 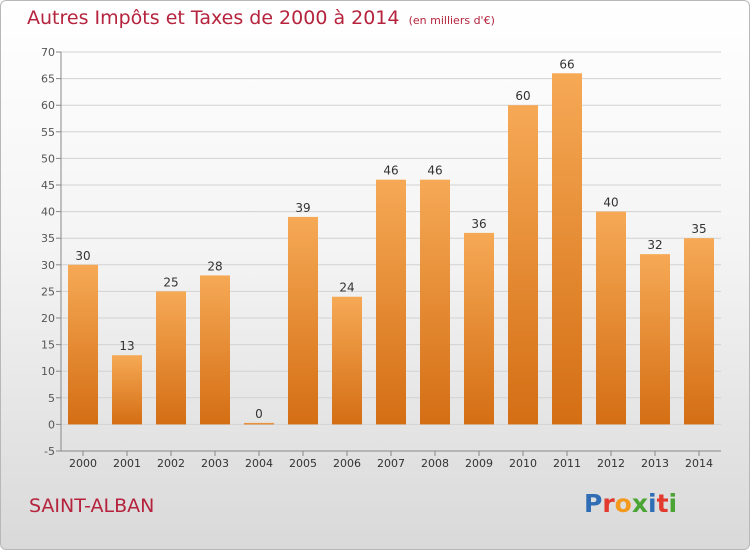 I want to click on x-tick-label: 2008, so click(x=435, y=463).